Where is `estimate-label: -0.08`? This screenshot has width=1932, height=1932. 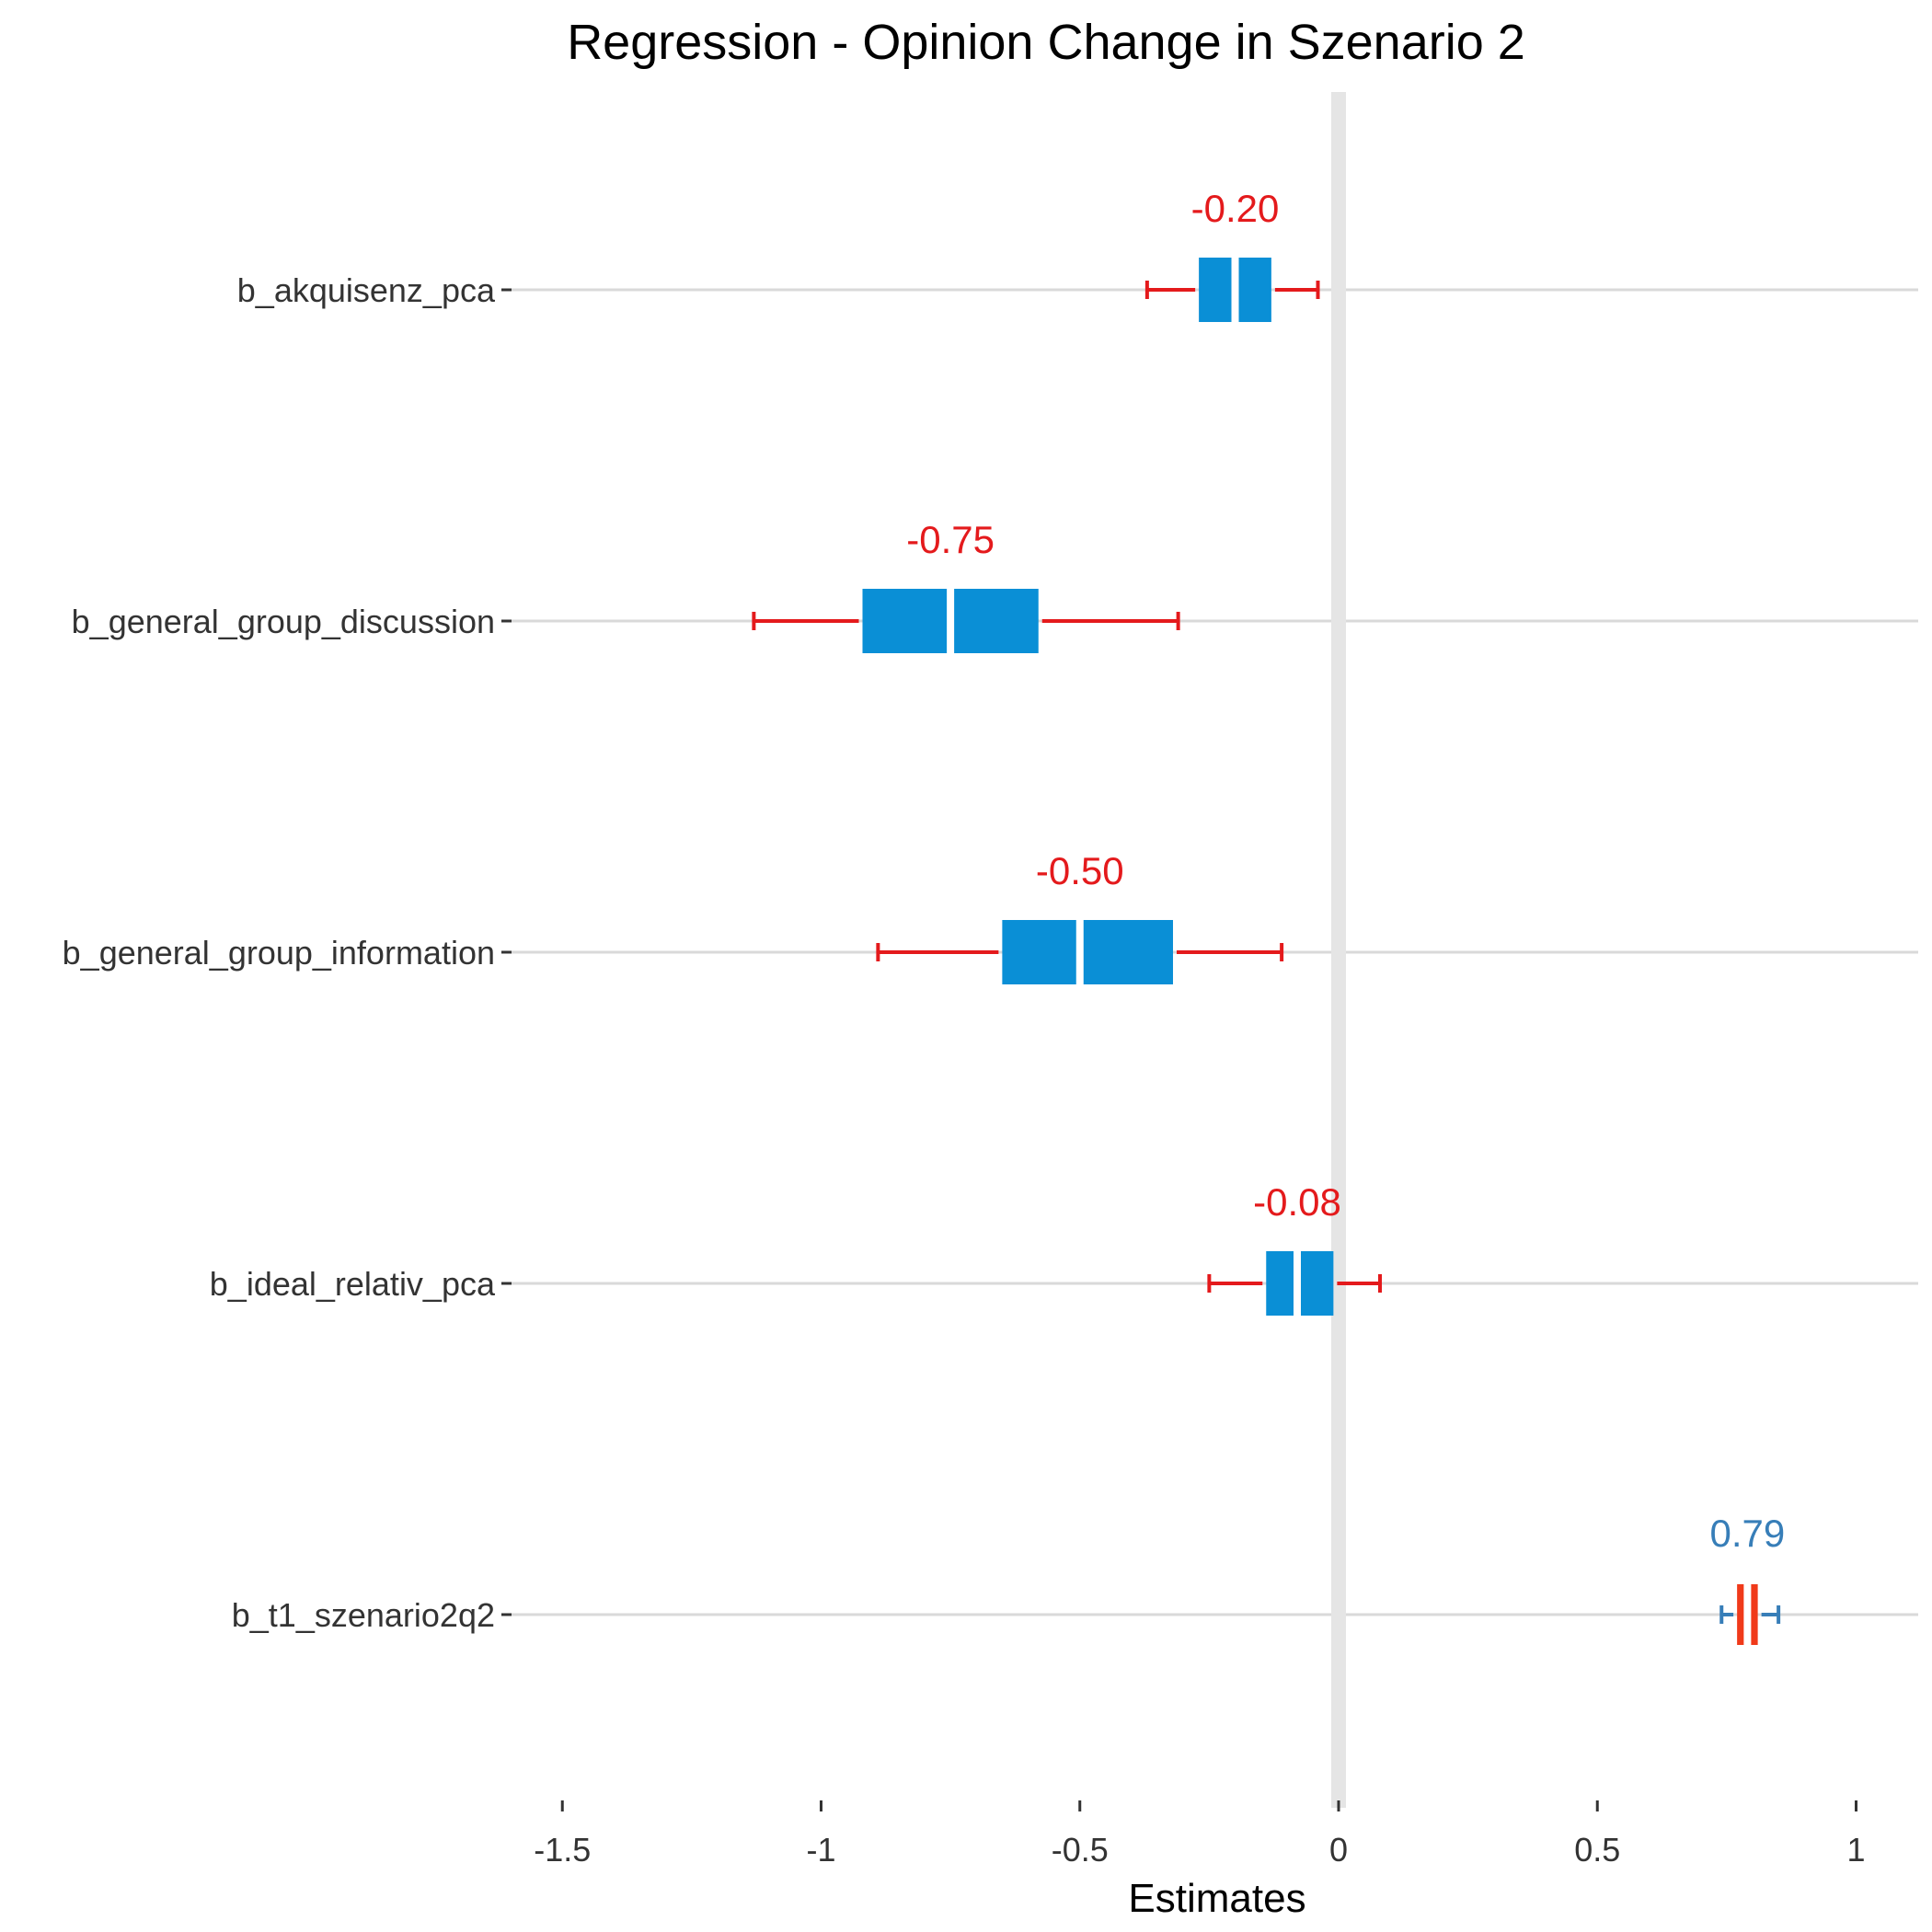
estimate-label: -0.08 is located at coordinates (1297, 1202).